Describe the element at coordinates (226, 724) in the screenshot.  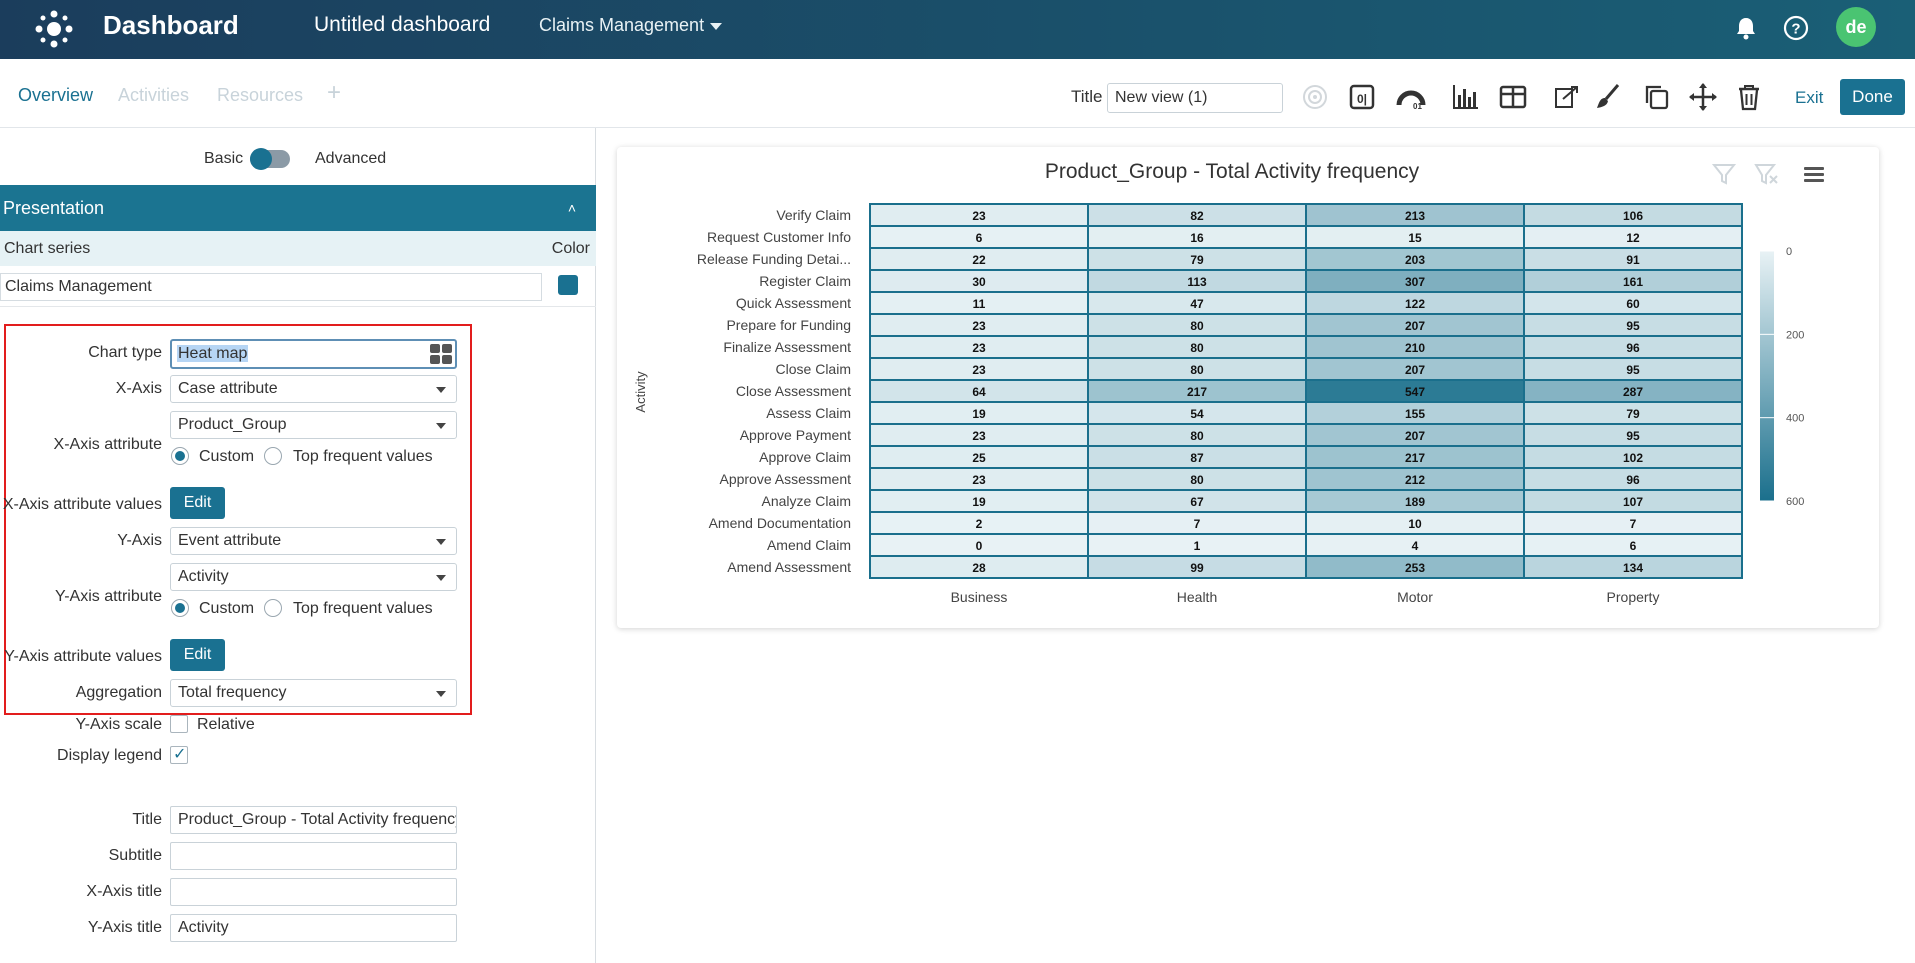
I see `relative-label: Relative` at that location.